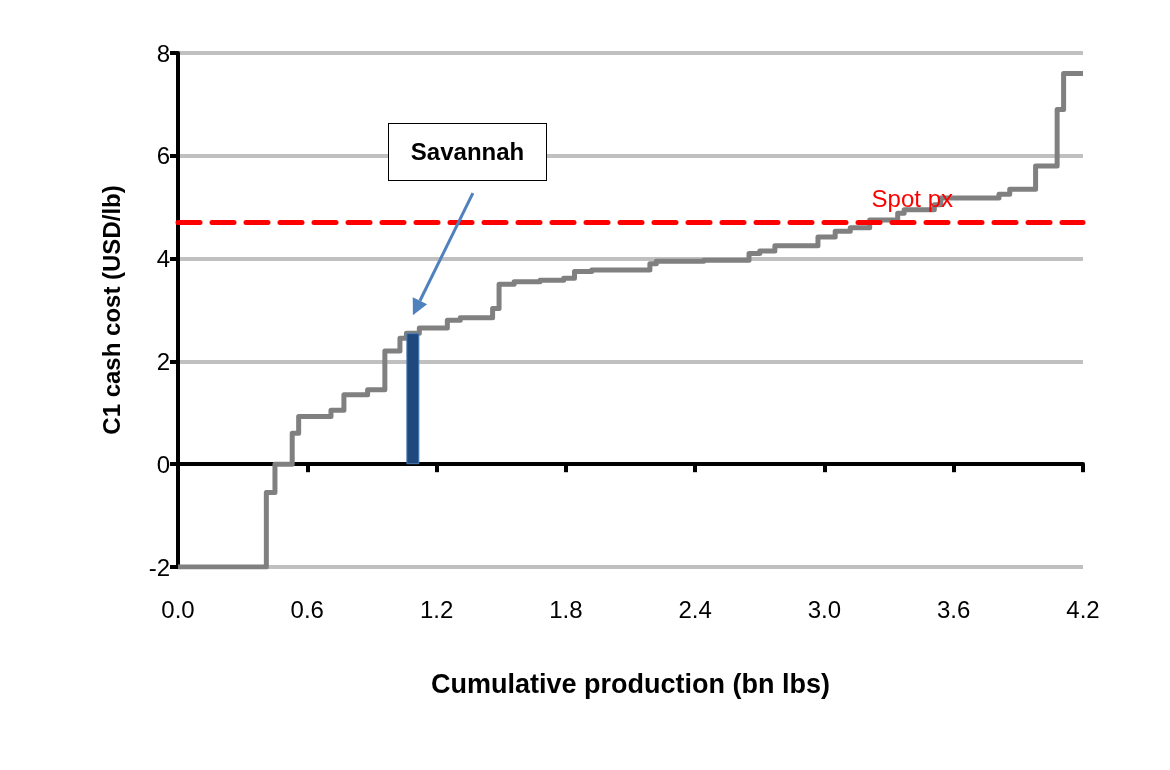  What do you see at coordinates (307, 609) in the screenshot?
I see `x-tick-label: 0.6` at bounding box center [307, 609].